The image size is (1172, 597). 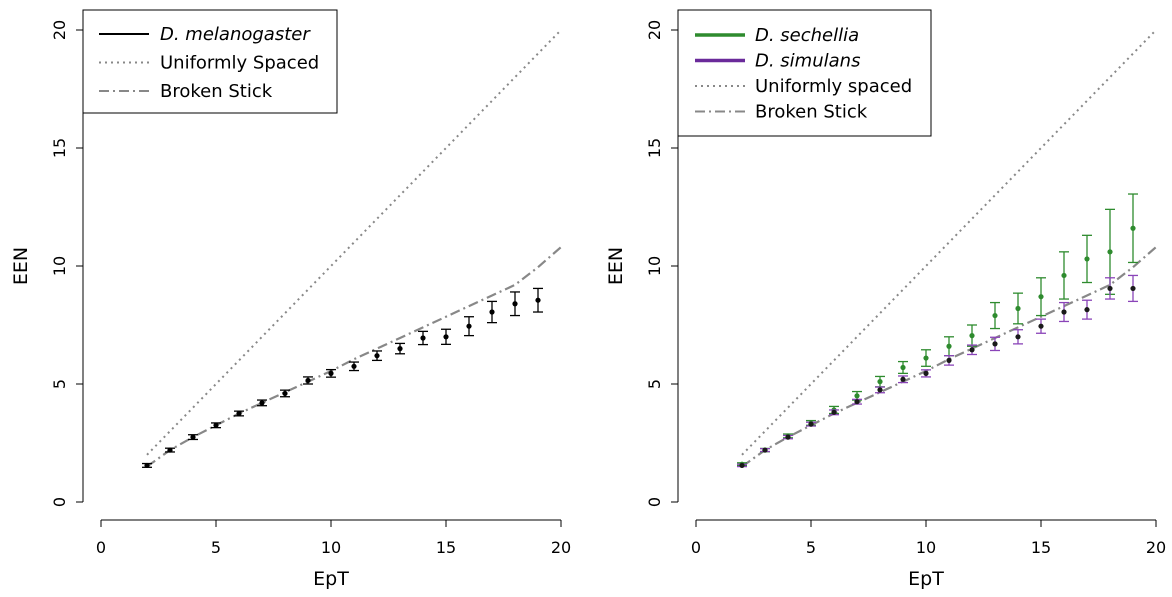 I want to click on legend-label: D. sechellia, so click(x=807, y=35).